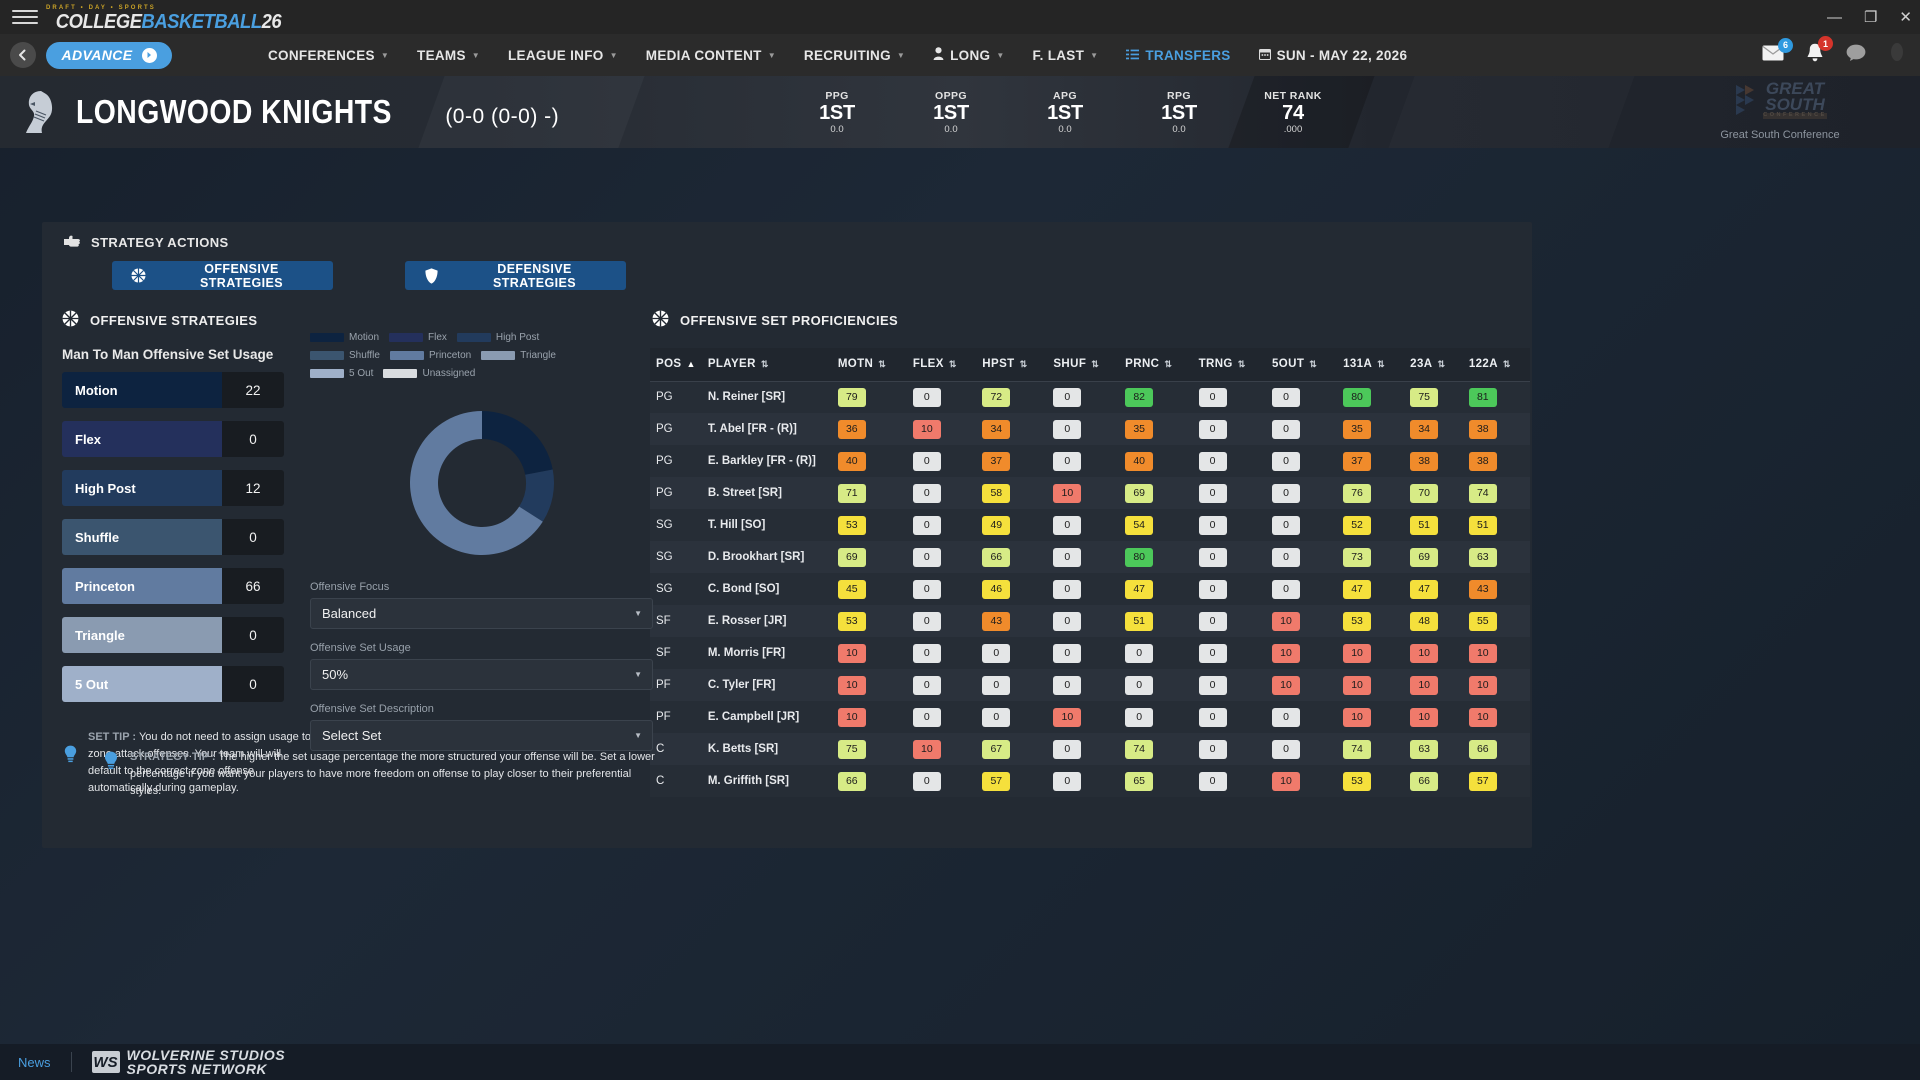 This screenshot has height=1080, width=1920. What do you see at coordinates (743, 589) in the screenshot?
I see `cell-player-name: C. Bond [SO]` at bounding box center [743, 589].